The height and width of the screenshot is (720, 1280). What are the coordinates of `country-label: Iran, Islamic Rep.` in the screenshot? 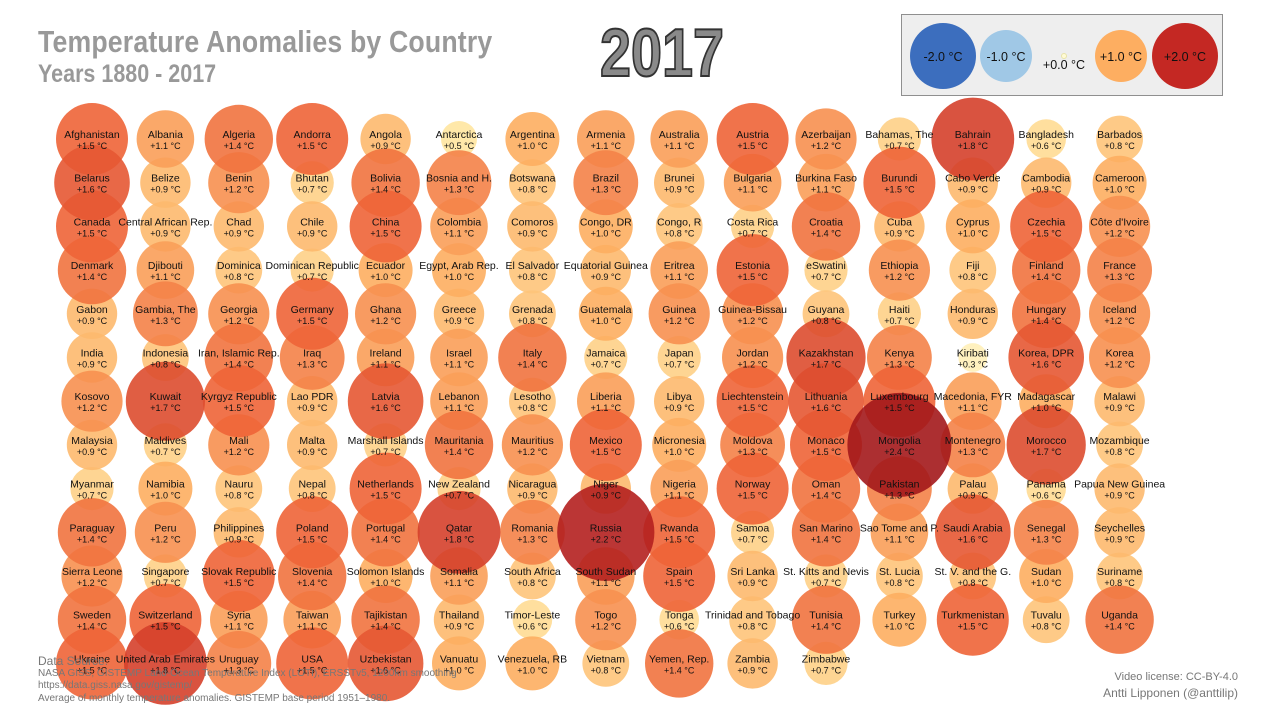 It's located at (239, 354).